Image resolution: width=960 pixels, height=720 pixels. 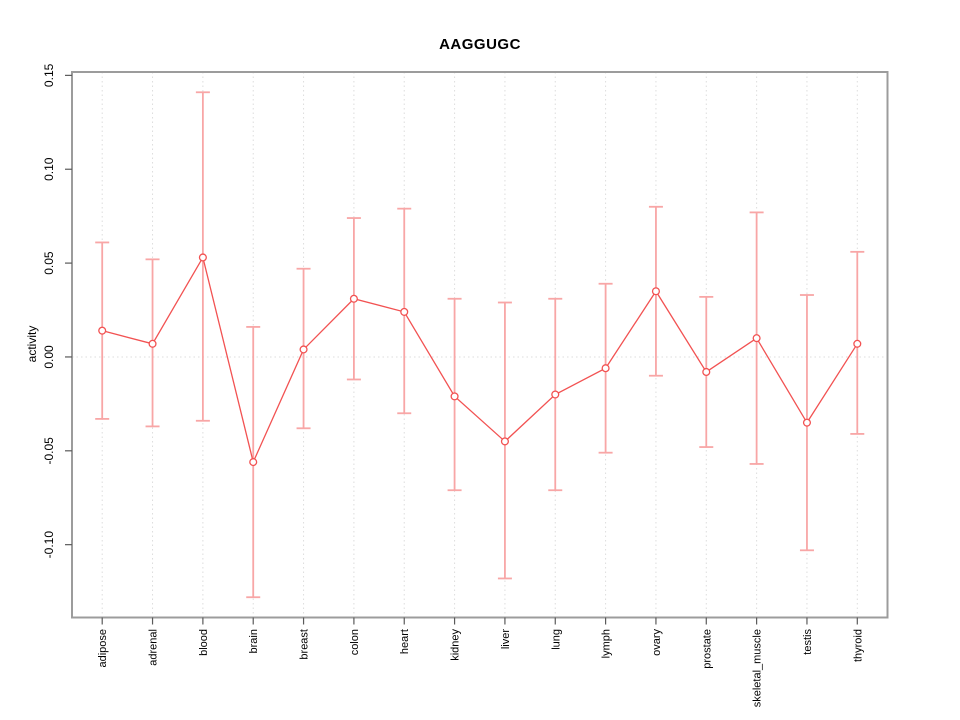 I want to click on data-point-kidney, so click(x=454, y=396).